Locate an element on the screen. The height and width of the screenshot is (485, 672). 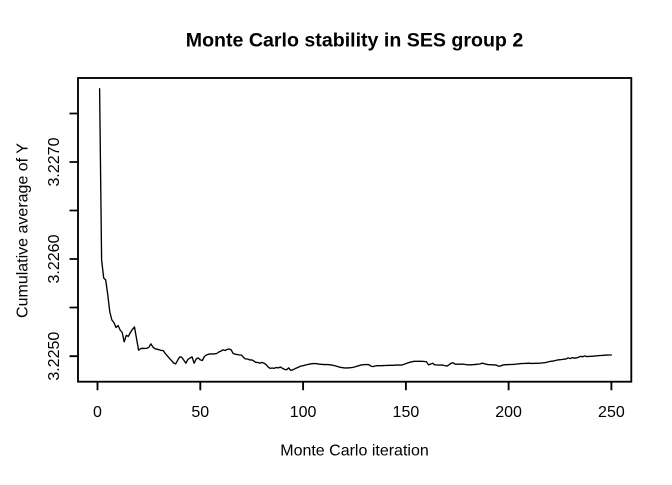
svg-text: Monte Carlo iteration is located at coordinates (354, 450).